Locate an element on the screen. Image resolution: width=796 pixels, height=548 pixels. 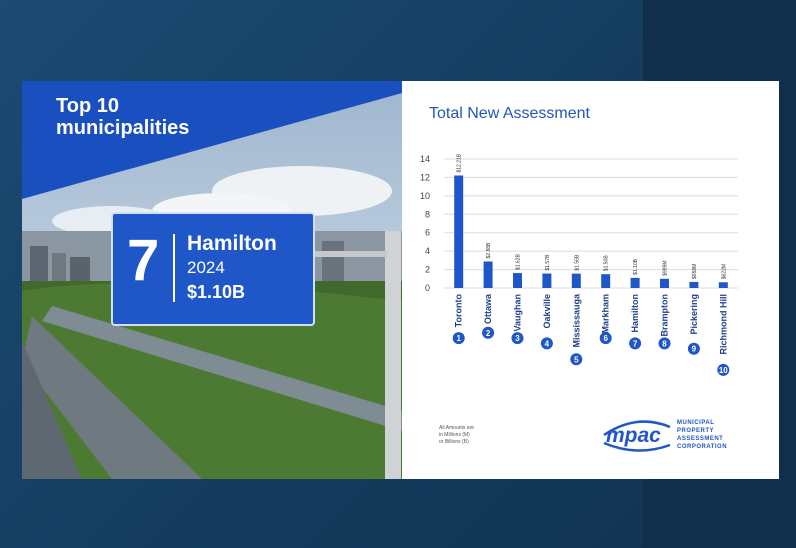
logo-line-4: CORPORATION is located at coordinates (702, 447).